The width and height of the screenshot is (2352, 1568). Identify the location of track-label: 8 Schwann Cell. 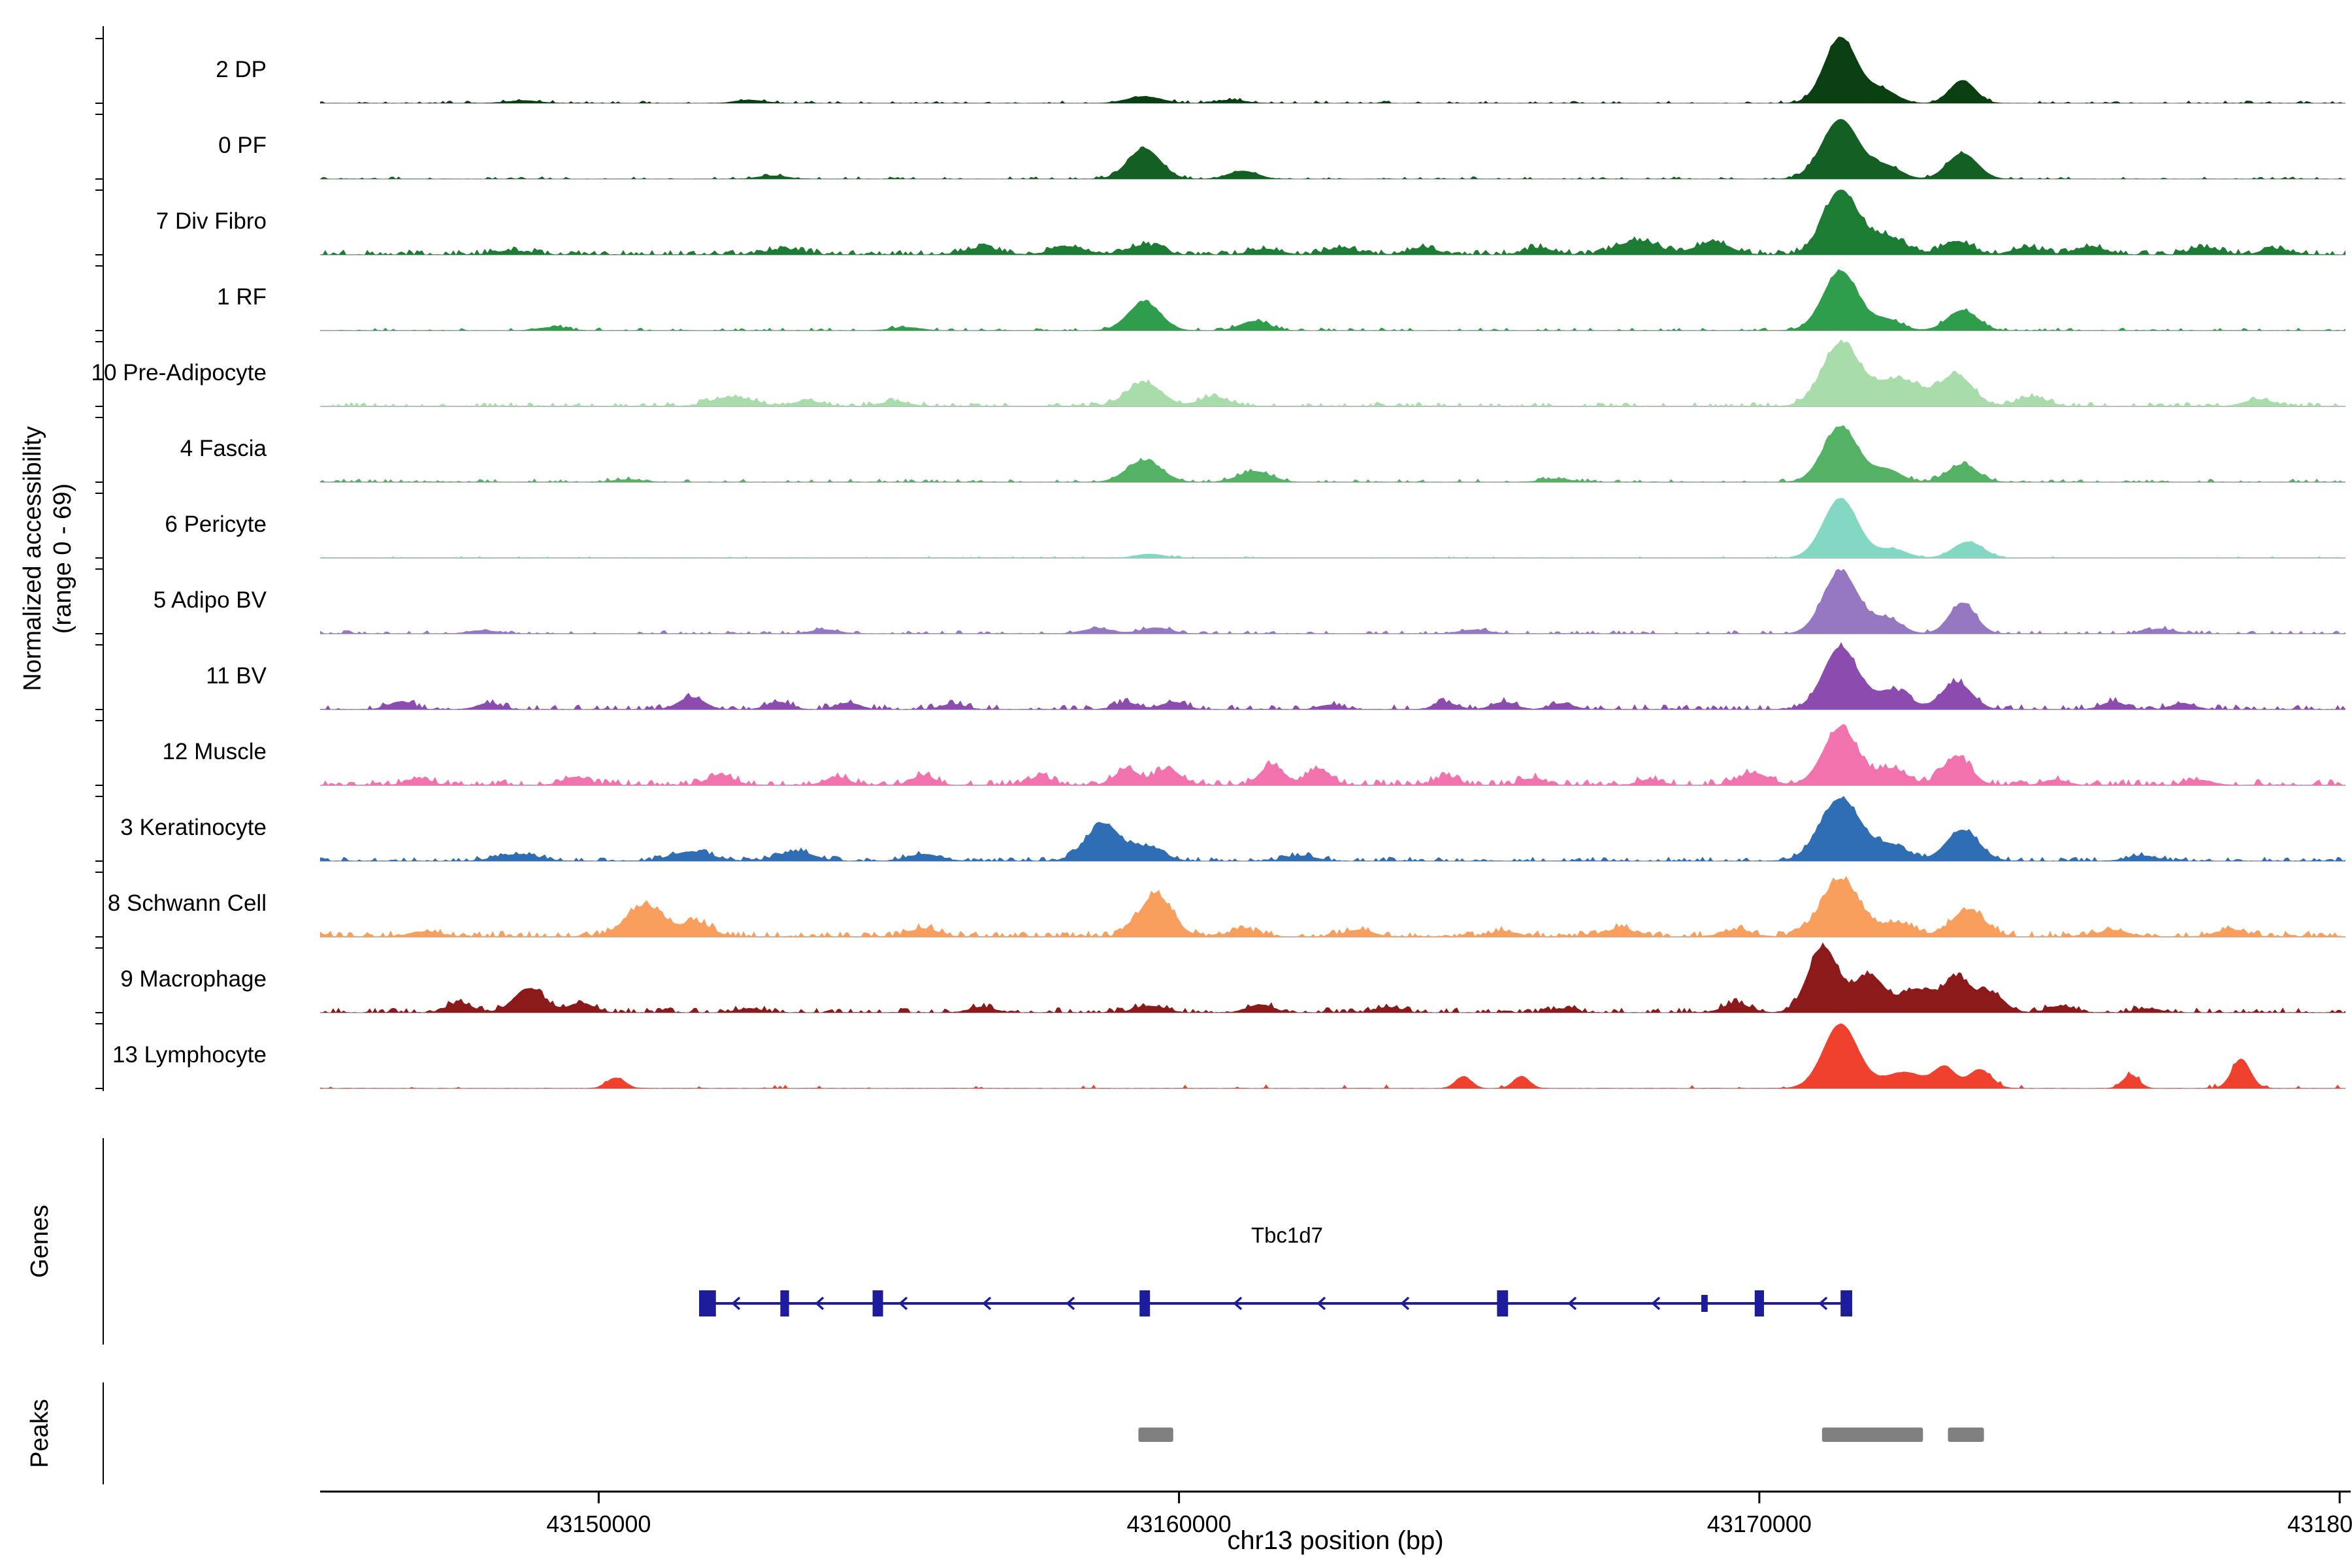
(187, 903).